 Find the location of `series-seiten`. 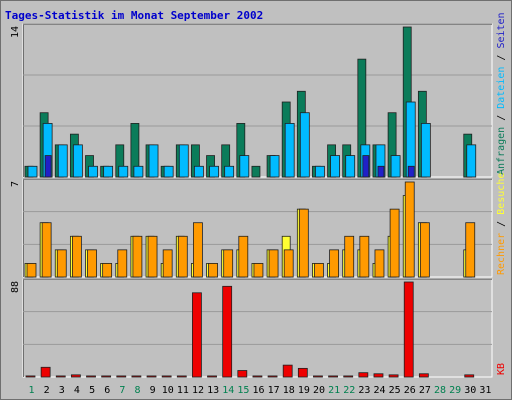

series-seiten is located at coordinates (229, 166).